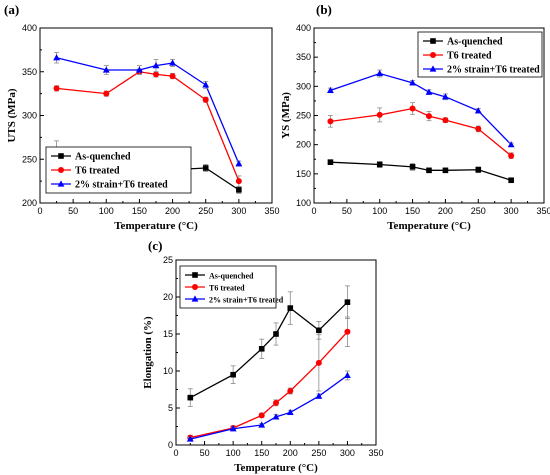 This screenshot has height=475, width=550. I want to click on y-axis-title: Elongation (%), so click(148, 352).